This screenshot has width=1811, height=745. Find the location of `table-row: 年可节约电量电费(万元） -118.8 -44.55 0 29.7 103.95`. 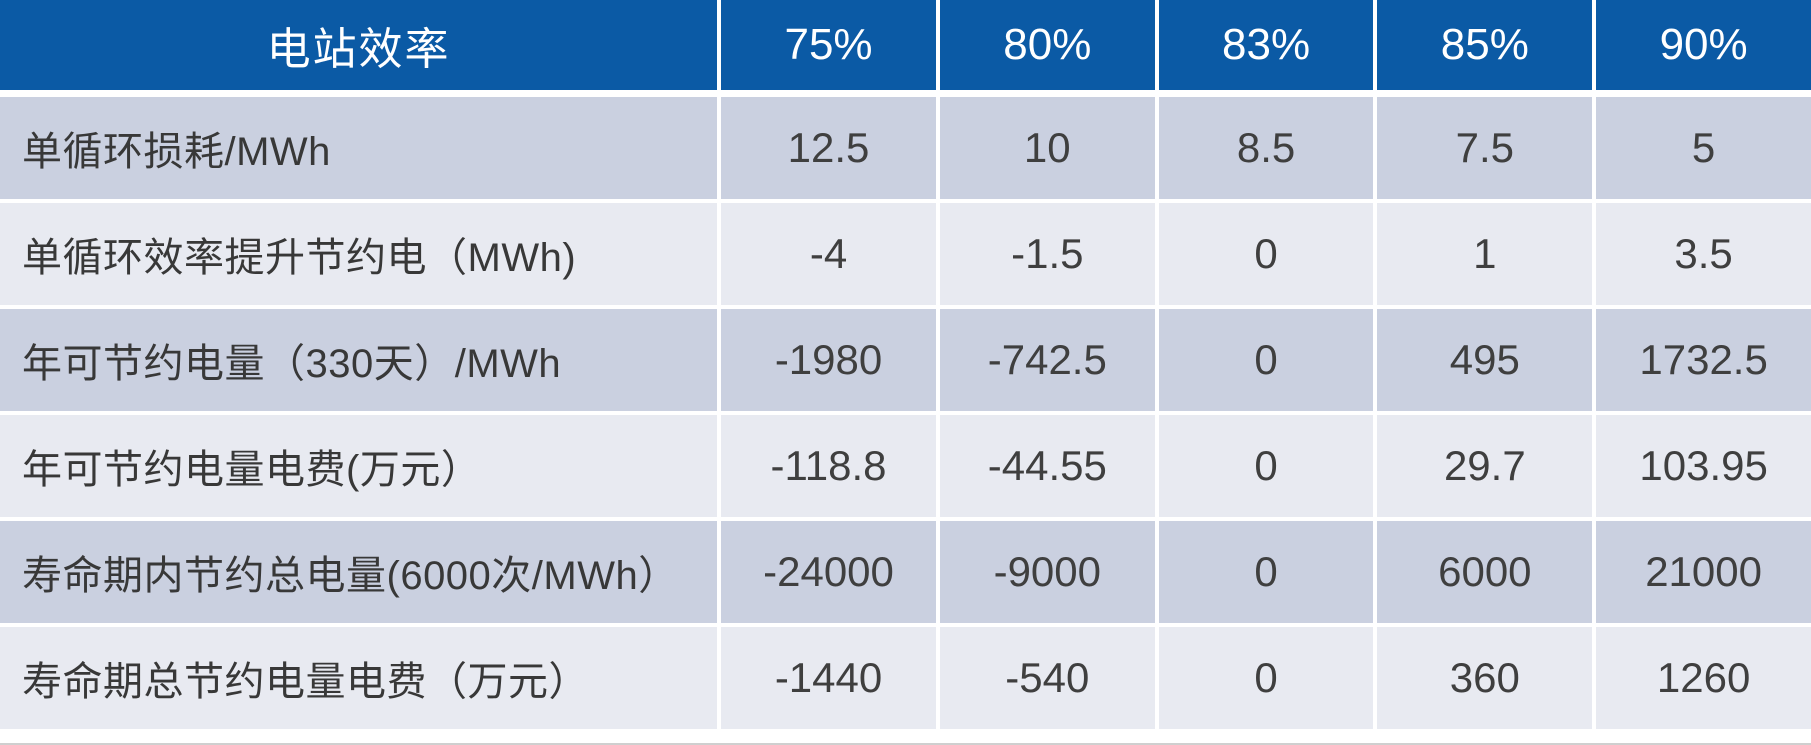

table-row: 年可节约电量电费(万元） -118.8 -44.55 0 29.7 103.95 is located at coordinates (905, 466).